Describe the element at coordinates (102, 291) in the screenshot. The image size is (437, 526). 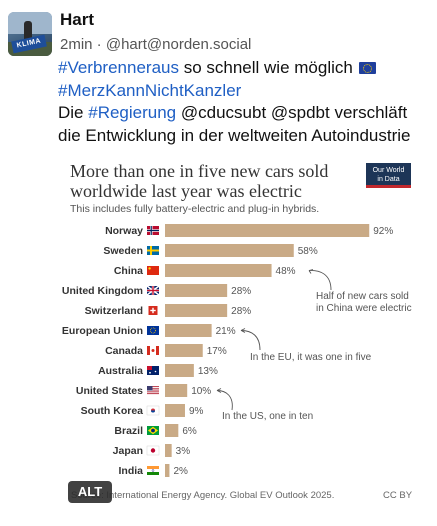
I see `category-label: United Kingdom` at that location.